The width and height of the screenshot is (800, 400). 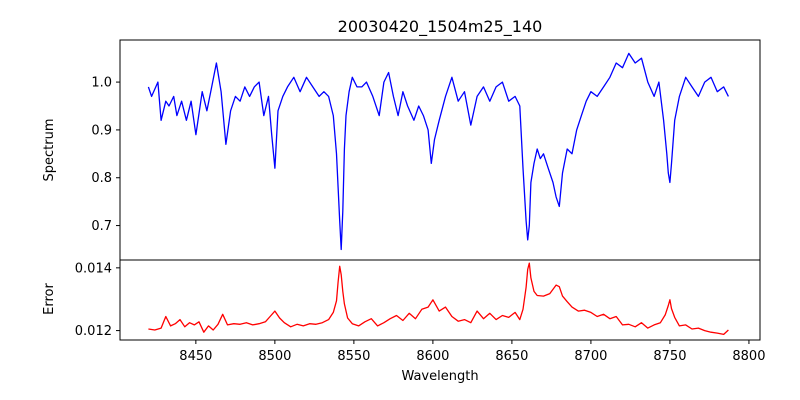 I want to click on x-tick-label: 8650, so click(x=511, y=356).